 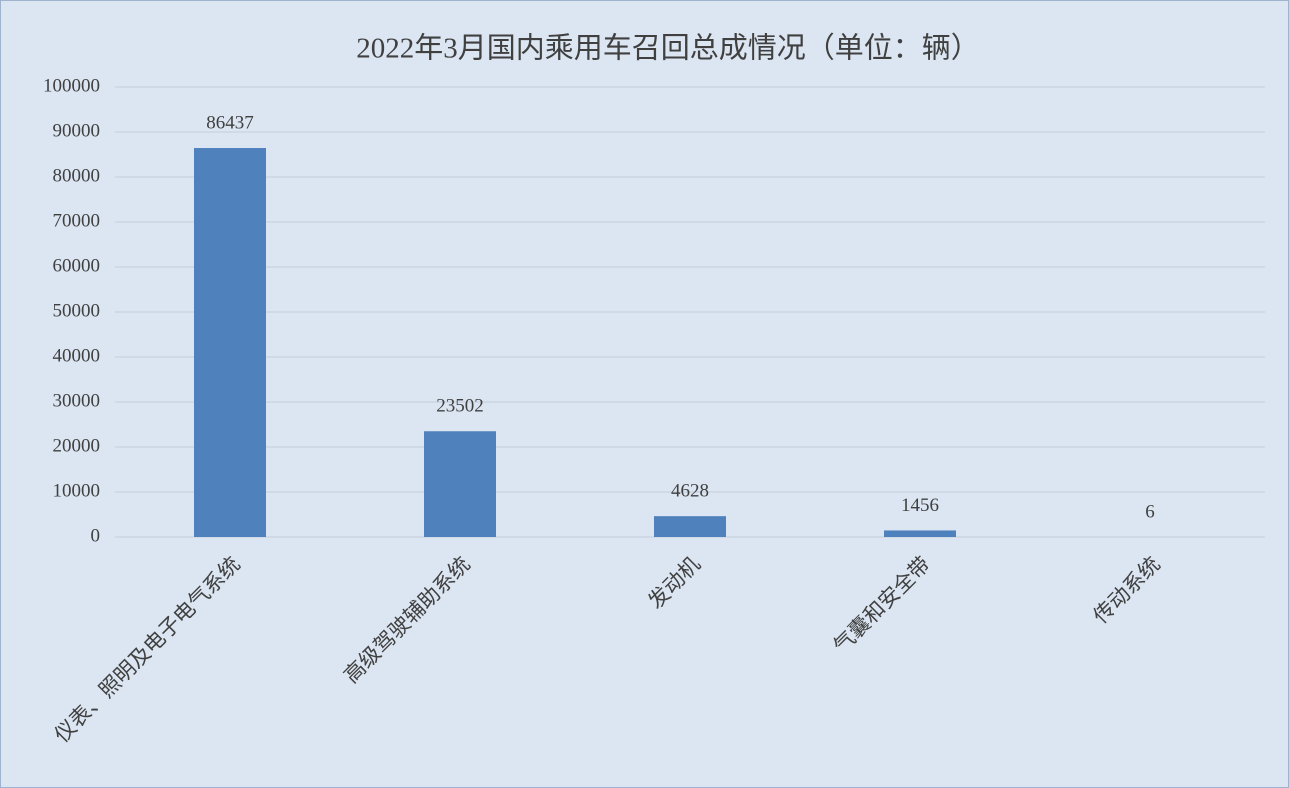 What do you see at coordinates (77, 310) in the screenshot?
I see `y-tick-label: 50000` at bounding box center [77, 310].